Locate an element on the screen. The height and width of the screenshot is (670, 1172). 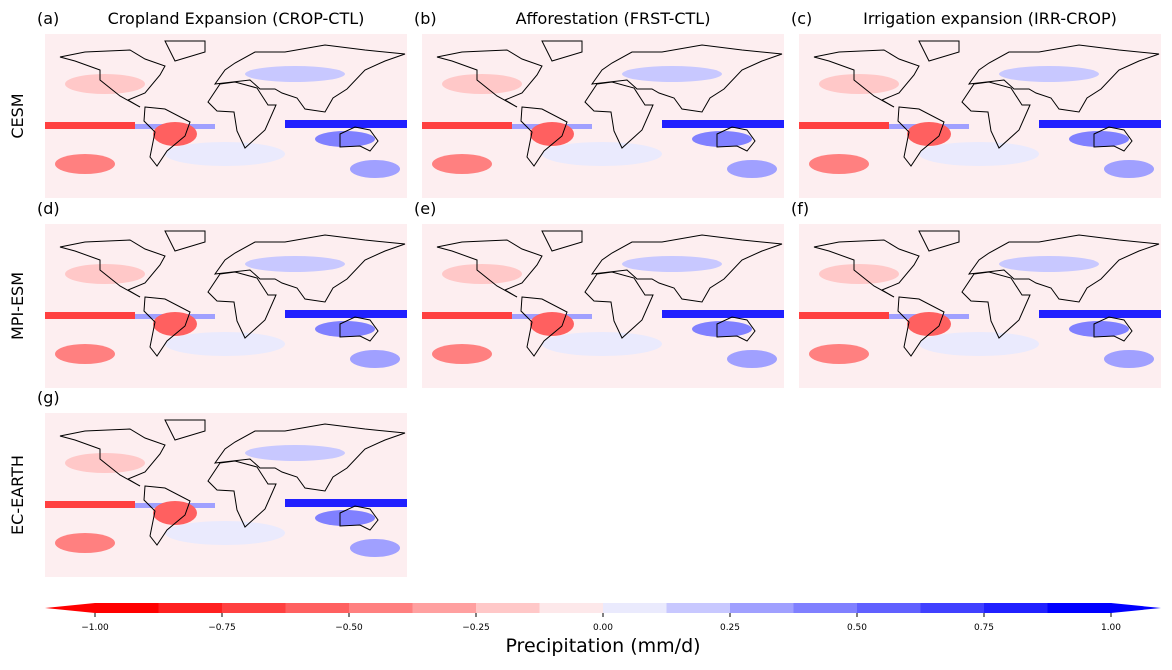
colorbar-tick-label: −0.75 is located at coordinates (222, 628).